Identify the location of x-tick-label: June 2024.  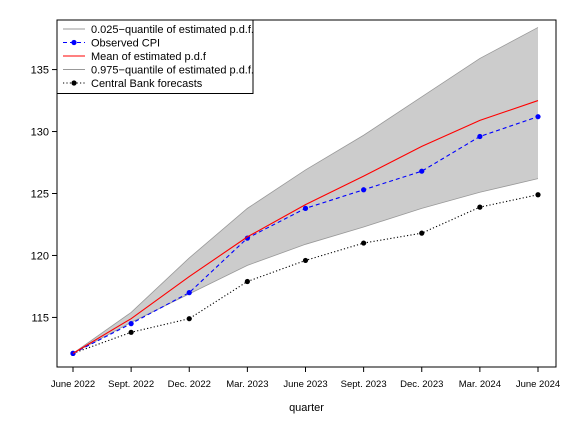
(538, 384).